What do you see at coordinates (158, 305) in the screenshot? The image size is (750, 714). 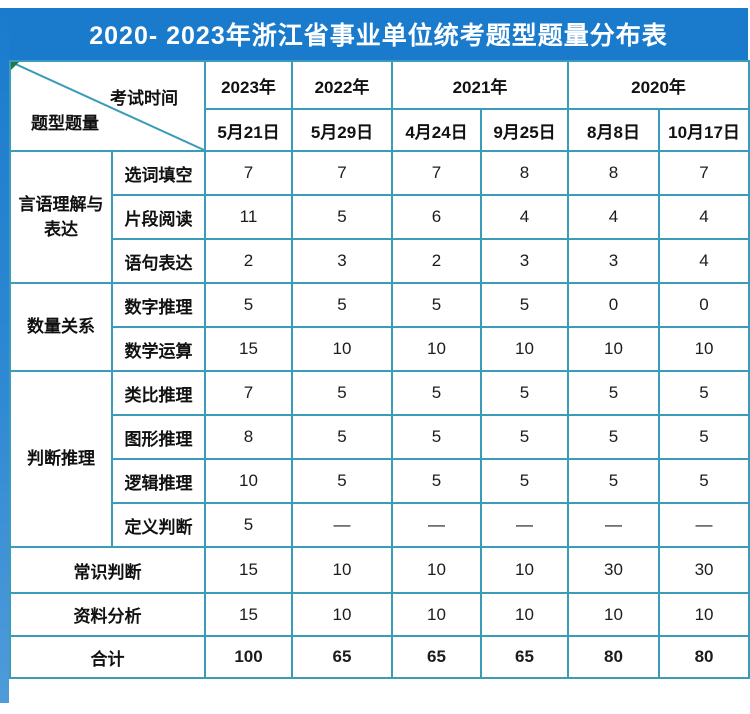 I see `row-label: 数字推理` at bounding box center [158, 305].